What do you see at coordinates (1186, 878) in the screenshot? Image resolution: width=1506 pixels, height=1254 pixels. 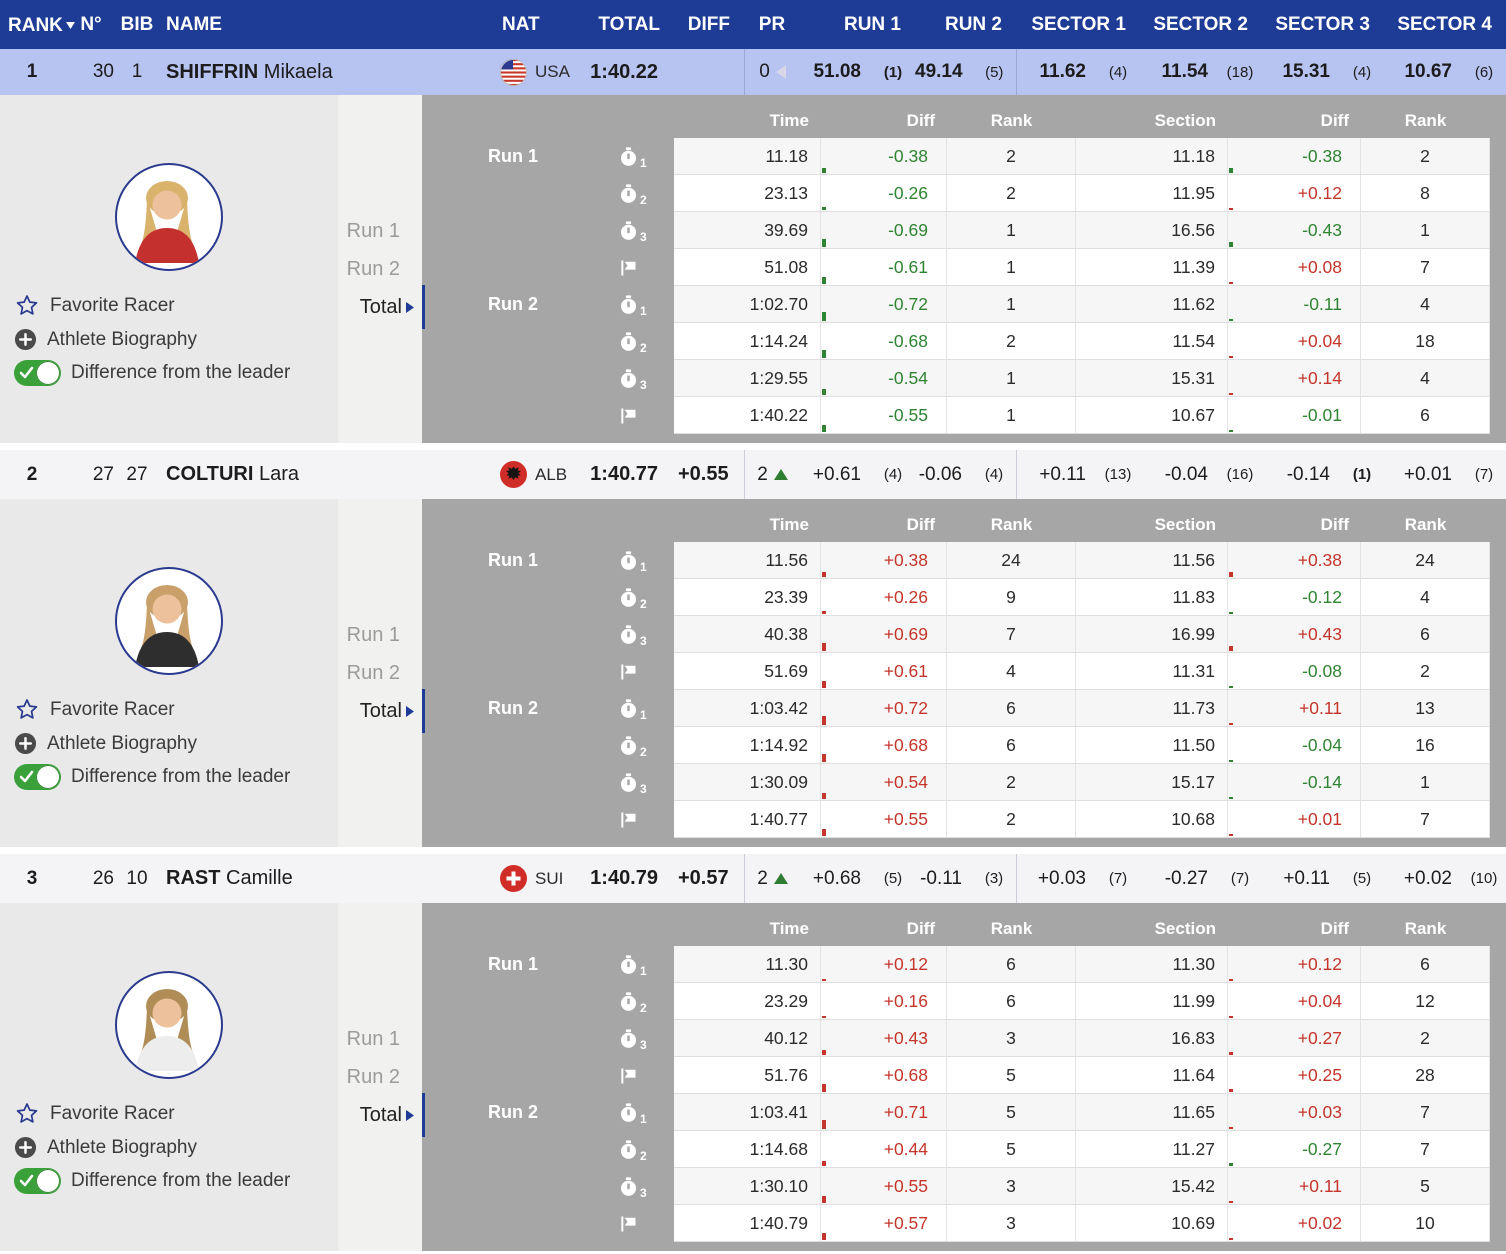 I see `sector2-group-value: -0.27` at bounding box center [1186, 878].